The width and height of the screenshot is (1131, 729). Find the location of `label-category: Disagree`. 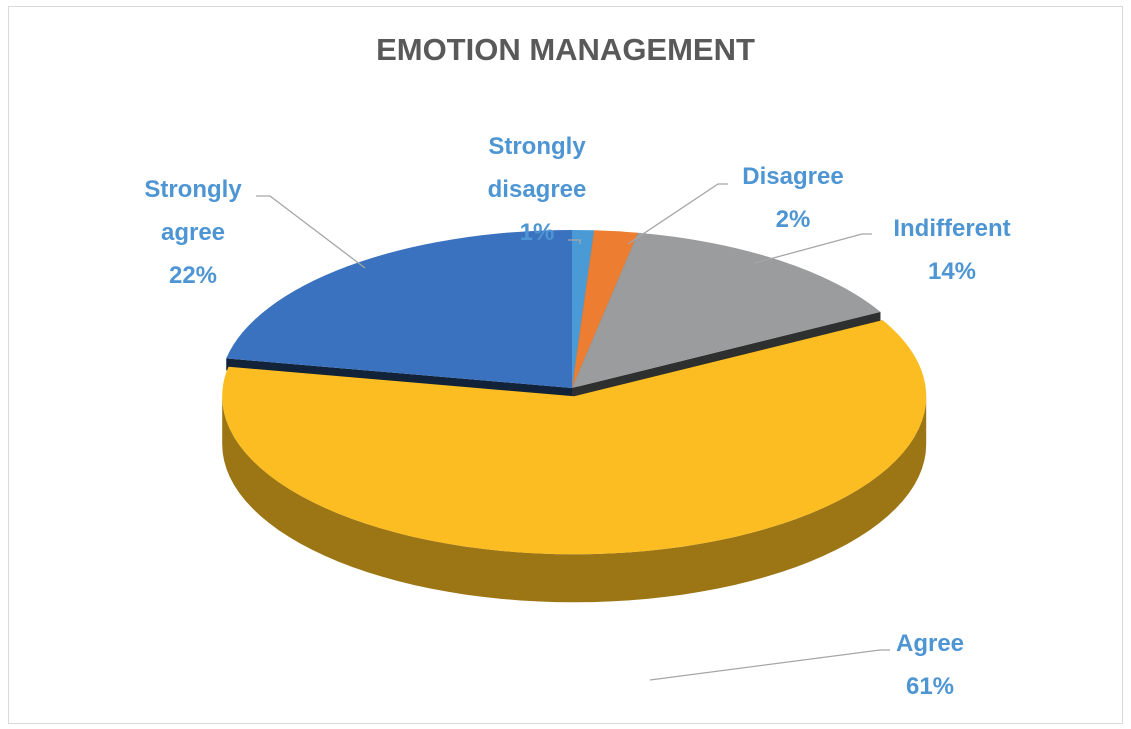

label-category: Disagree is located at coordinates (793, 176).